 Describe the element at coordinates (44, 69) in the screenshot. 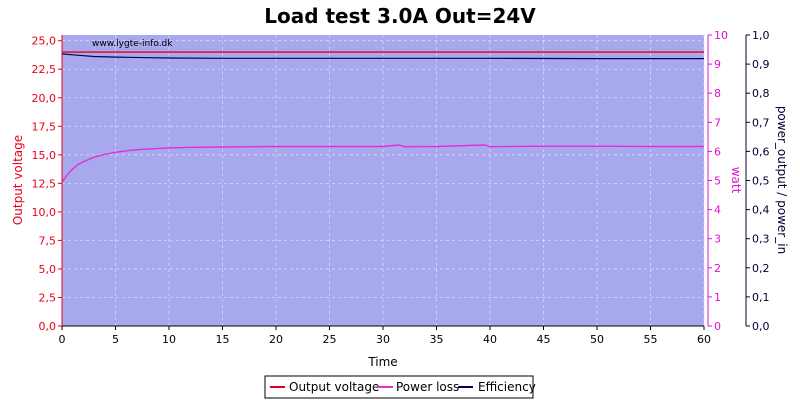

I see `y-left-tick-label: 22,5` at that location.